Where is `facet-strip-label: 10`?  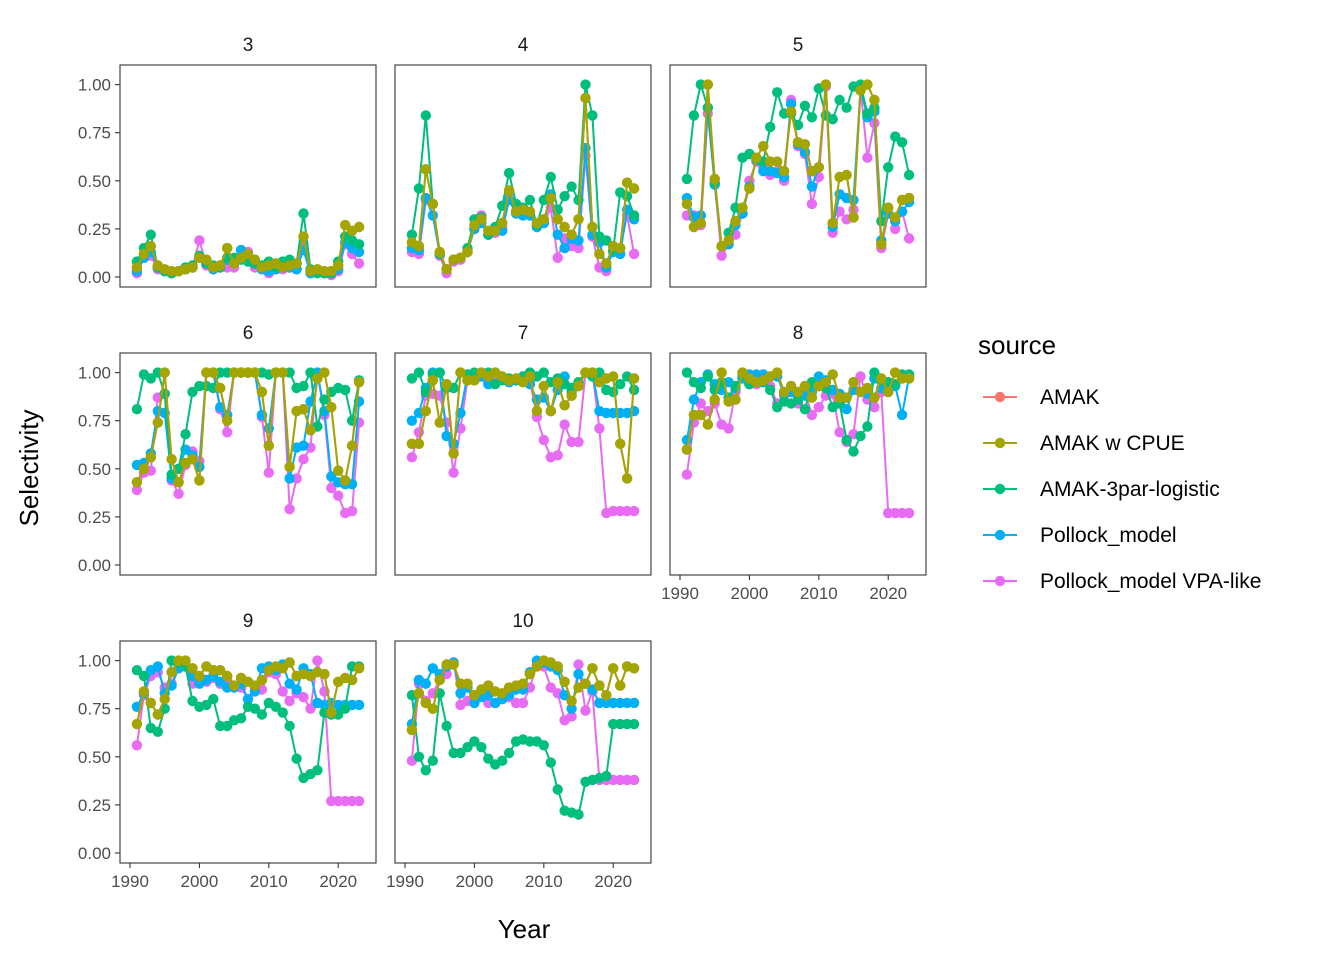
facet-strip-label: 10 is located at coordinates (522, 621).